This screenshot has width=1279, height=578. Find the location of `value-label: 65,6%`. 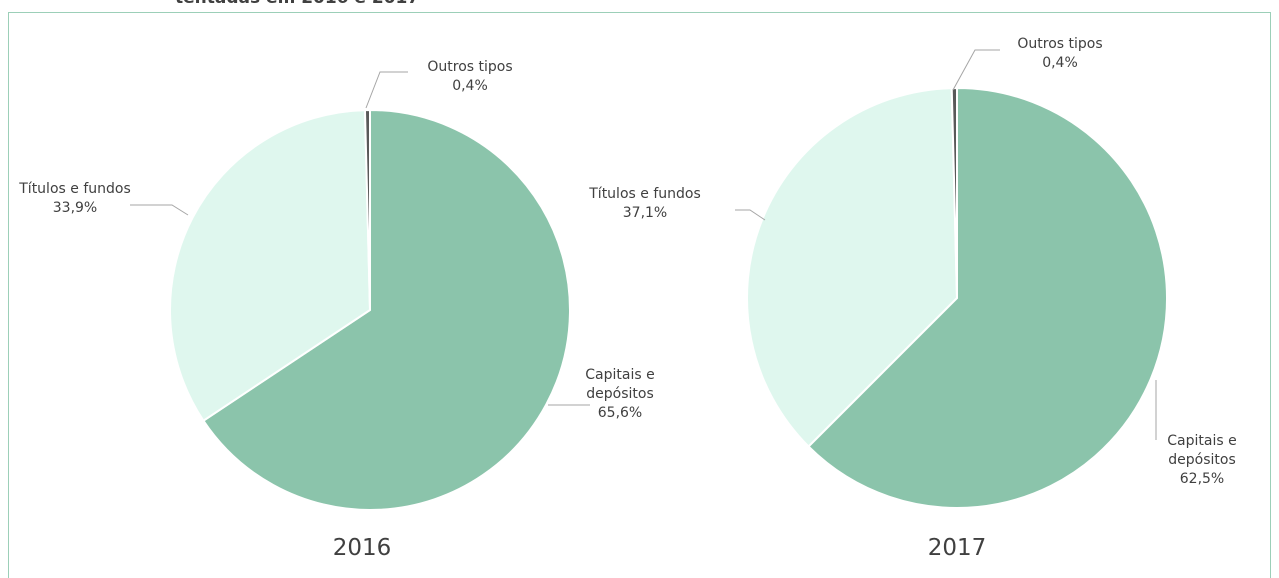

value-label: 65,6% is located at coordinates (620, 413).